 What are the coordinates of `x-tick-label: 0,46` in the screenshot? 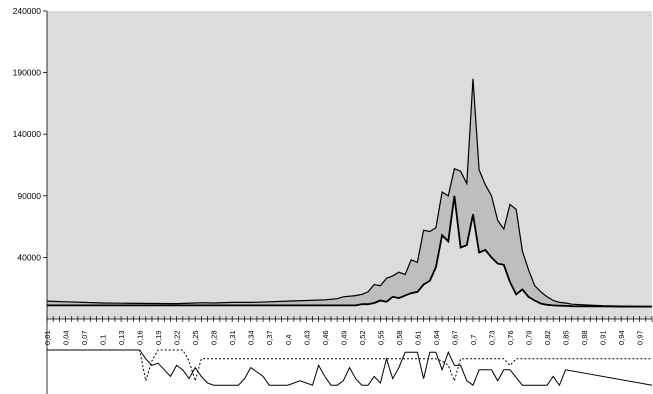 It's located at (325, 337).